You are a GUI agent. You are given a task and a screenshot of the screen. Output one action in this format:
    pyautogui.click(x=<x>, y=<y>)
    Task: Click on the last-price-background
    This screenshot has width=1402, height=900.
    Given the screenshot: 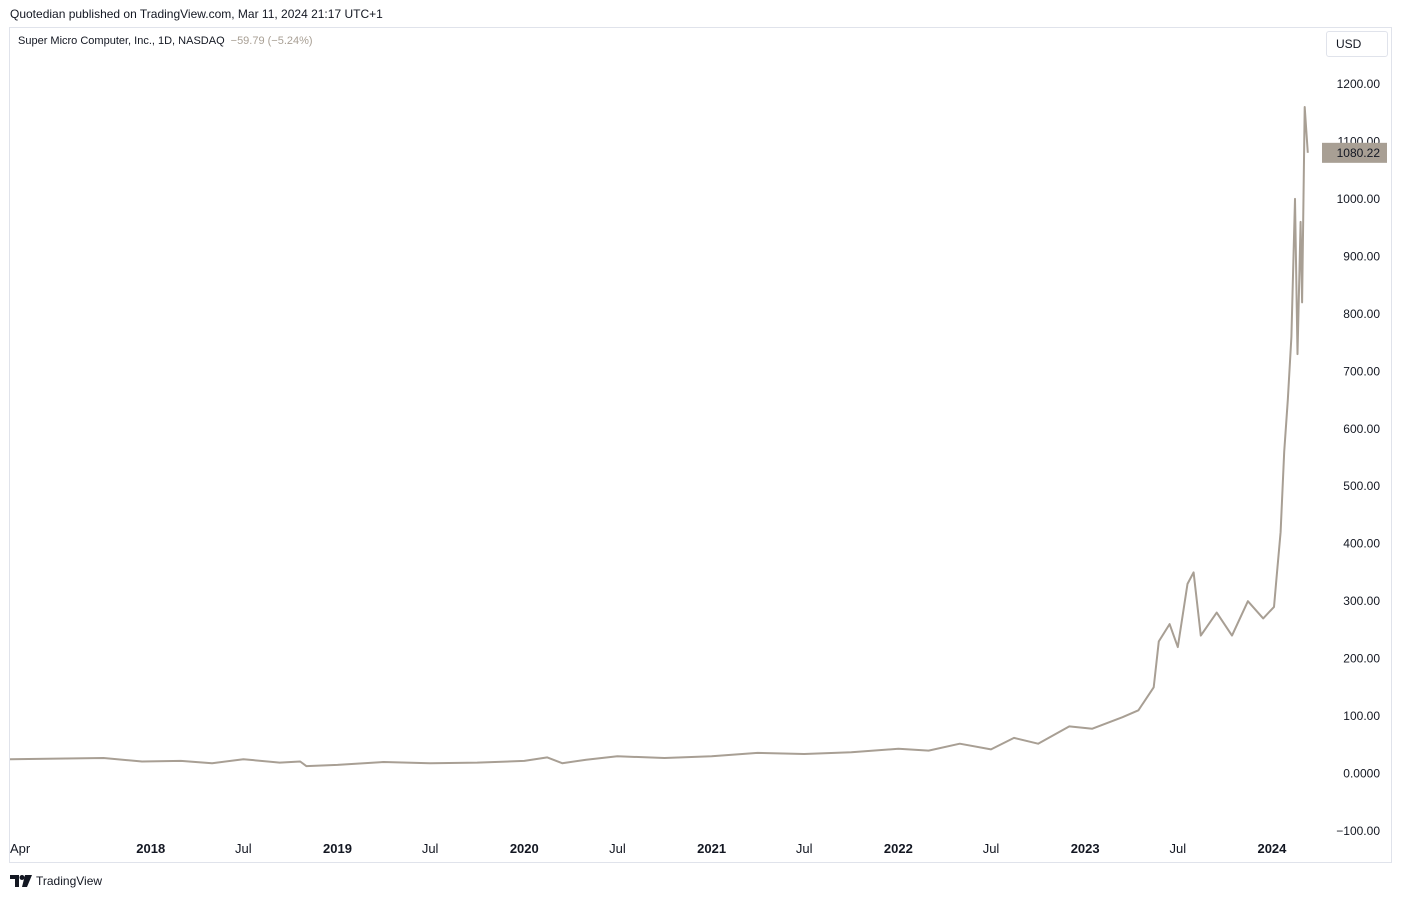 What is the action you would take?
    pyautogui.click(x=1354, y=152)
    